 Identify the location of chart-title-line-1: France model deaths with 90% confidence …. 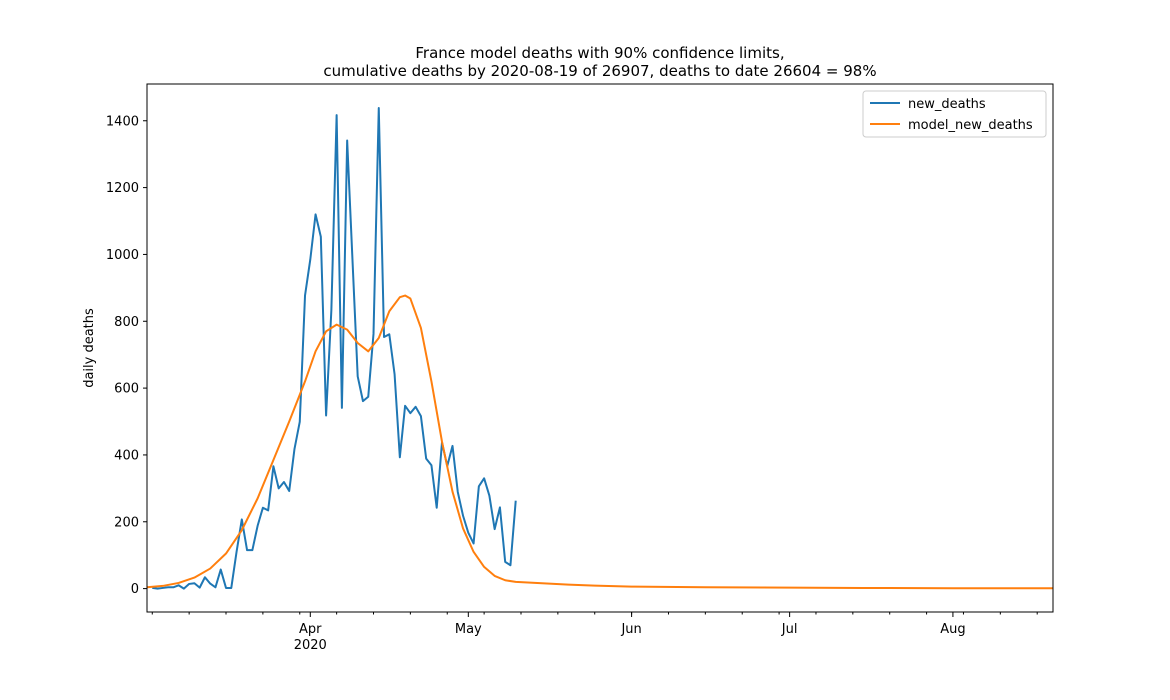
(599, 53).